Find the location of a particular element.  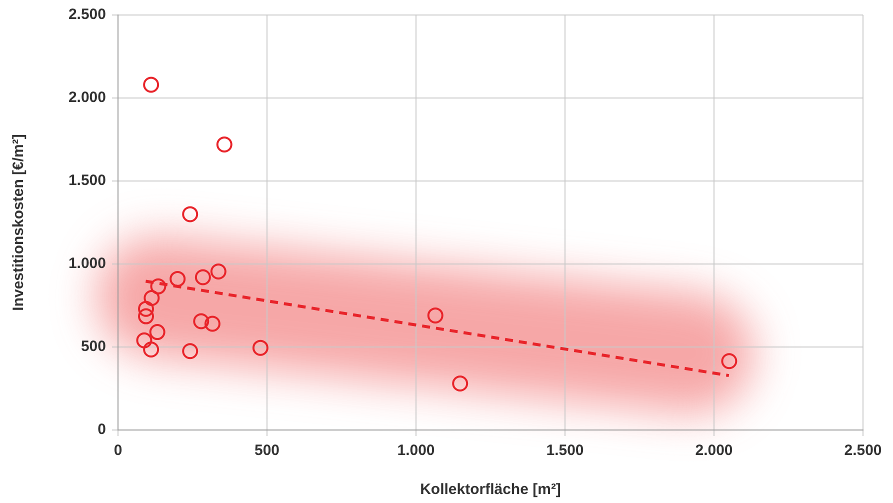

x-axis-title: Kollektorfläche [m²] is located at coordinates (490, 489).